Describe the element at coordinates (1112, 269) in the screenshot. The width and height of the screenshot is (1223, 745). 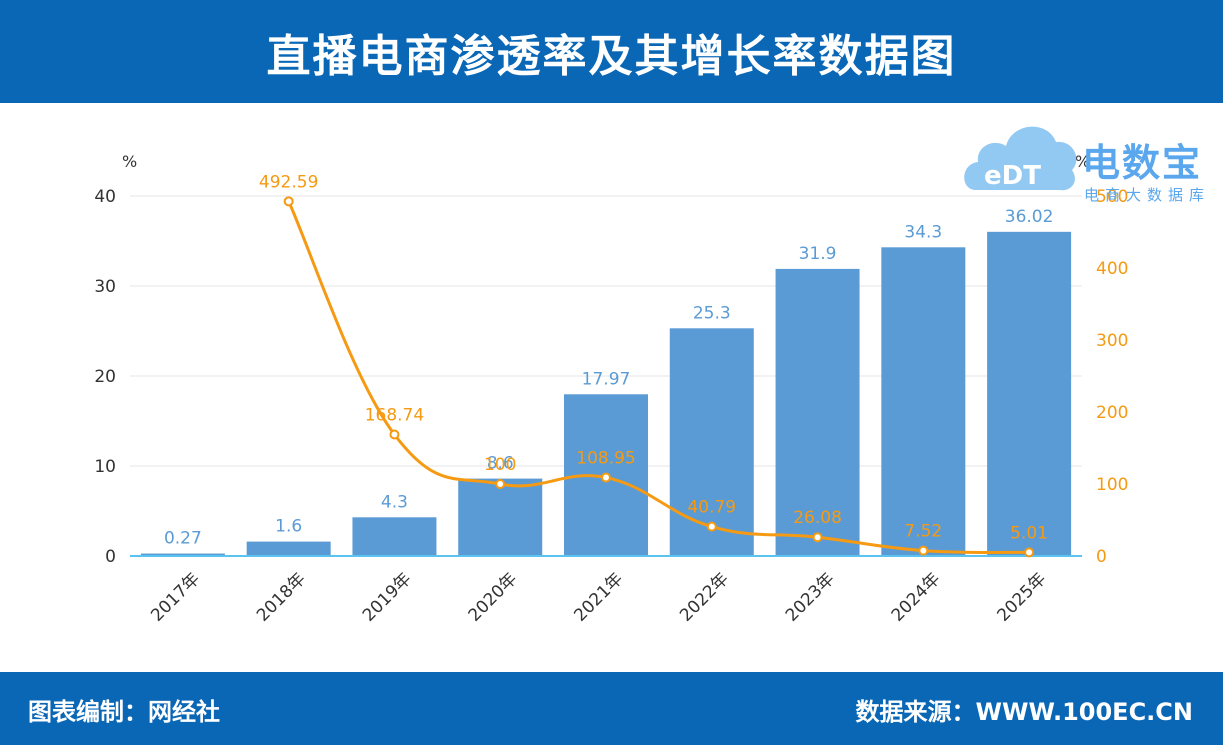
I see `right-tick-label: 400` at that location.